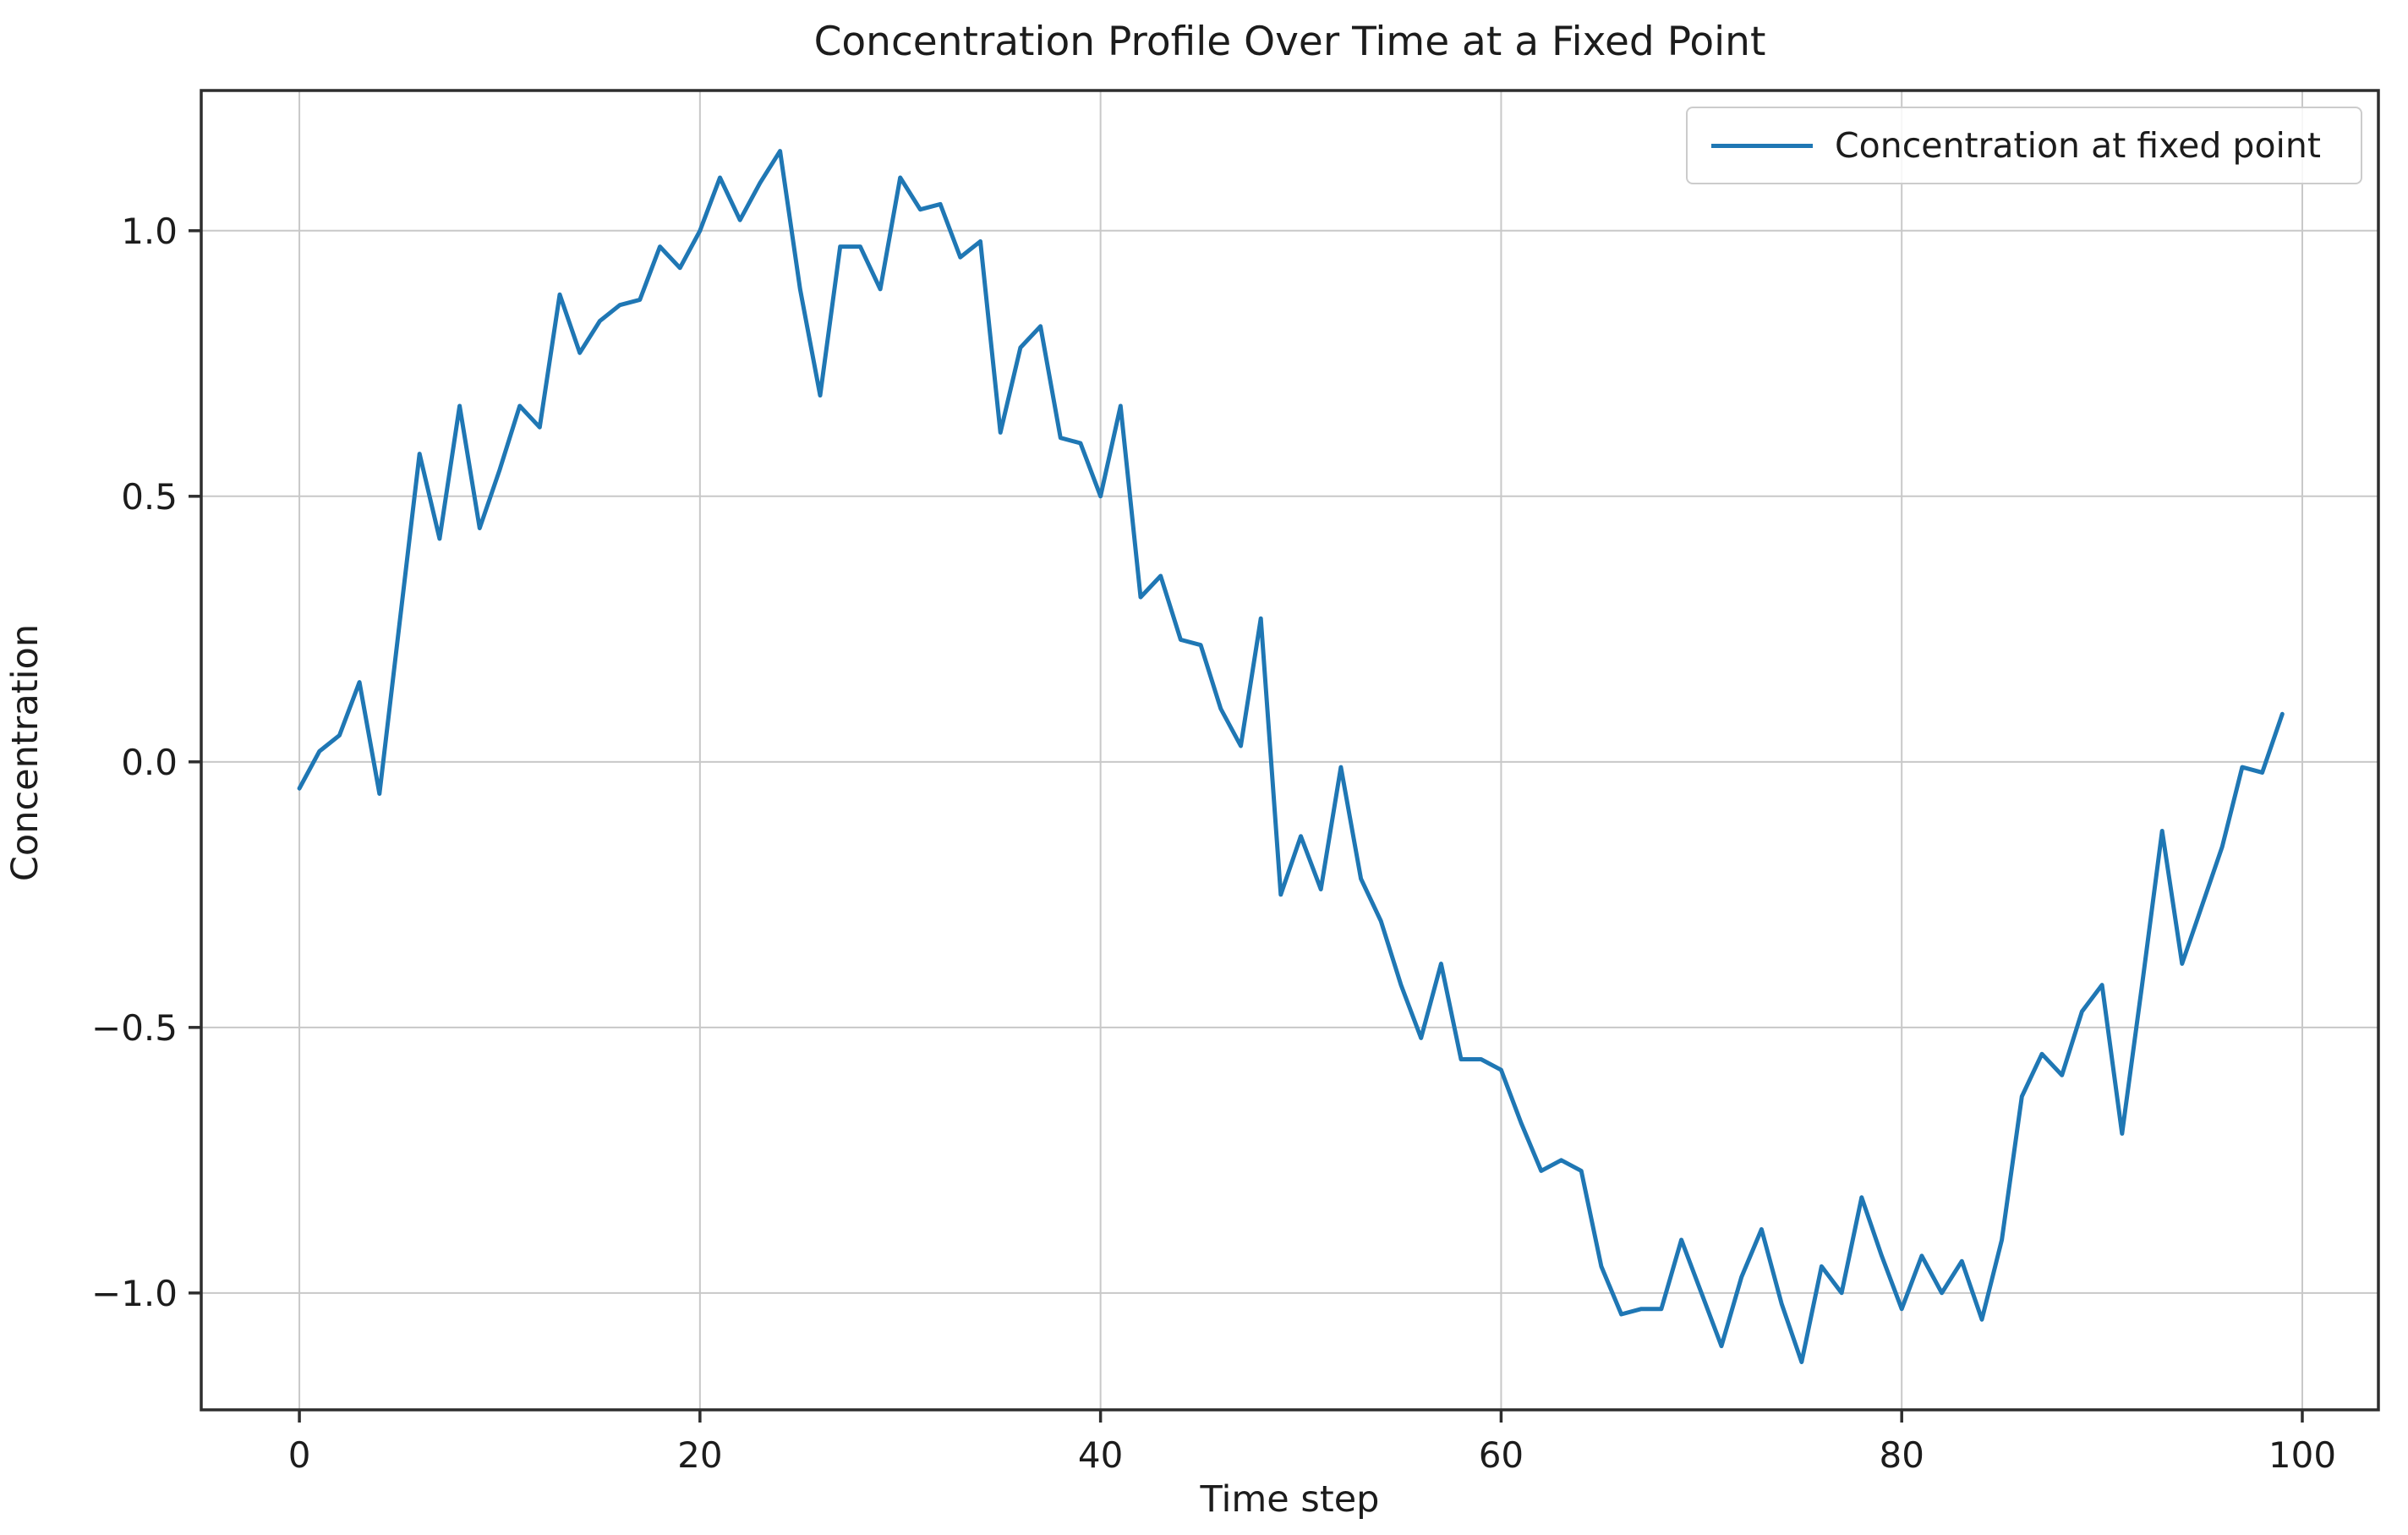 This screenshot has height=1535, width=2408. What do you see at coordinates (1100, 1455) in the screenshot?
I see `x-tick-label: 40` at bounding box center [1100, 1455].